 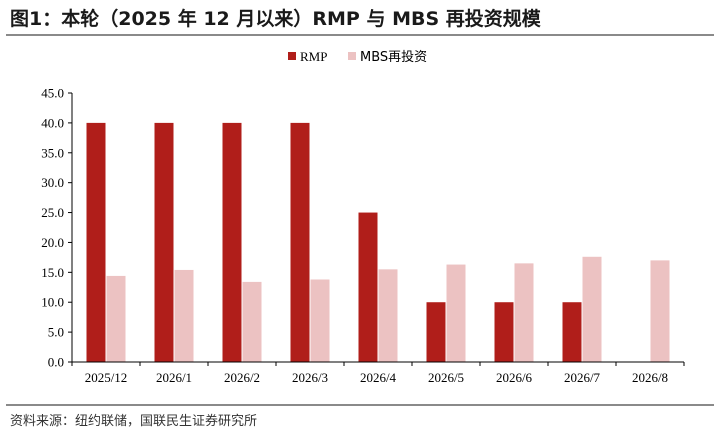 What do you see at coordinates (360, 35) in the screenshot?
I see `title-divider` at bounding box center [360, 35].